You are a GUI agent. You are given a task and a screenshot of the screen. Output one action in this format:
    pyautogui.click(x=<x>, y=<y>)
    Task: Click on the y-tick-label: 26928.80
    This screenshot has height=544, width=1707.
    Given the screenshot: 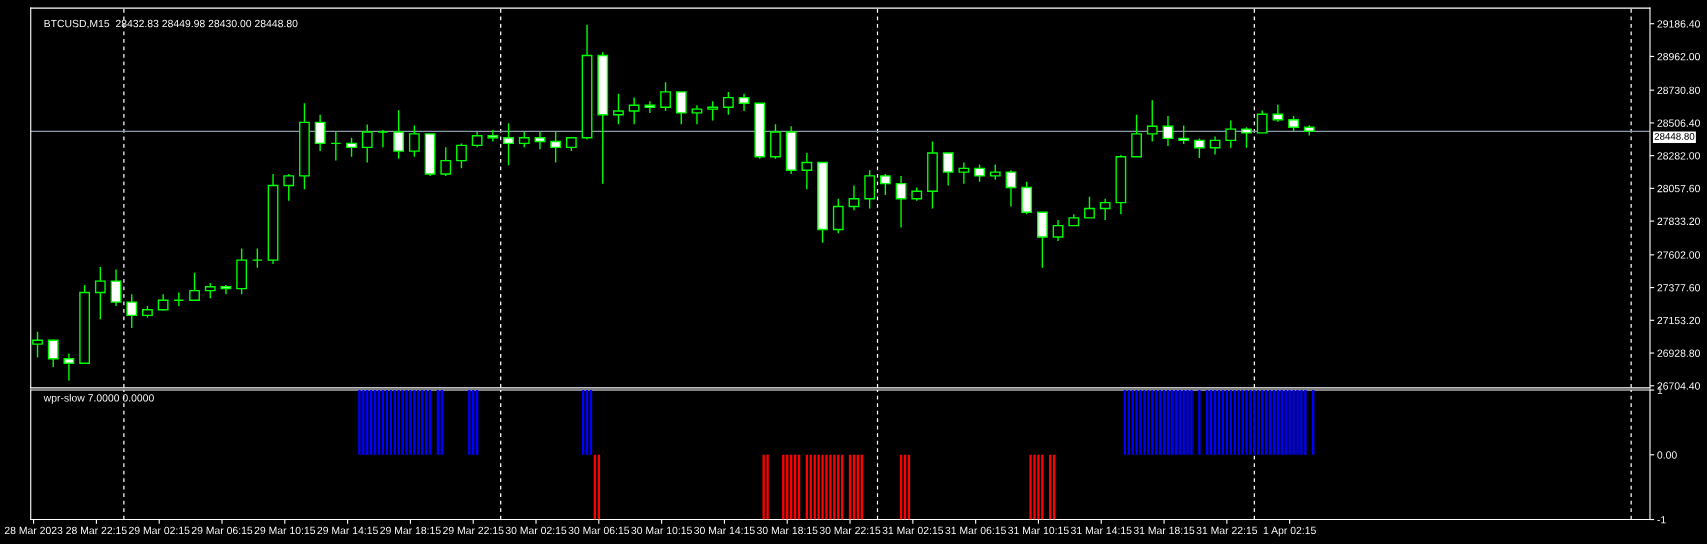 What is the action you would take?
    pyautogui.click(x=1678, y=353)
    